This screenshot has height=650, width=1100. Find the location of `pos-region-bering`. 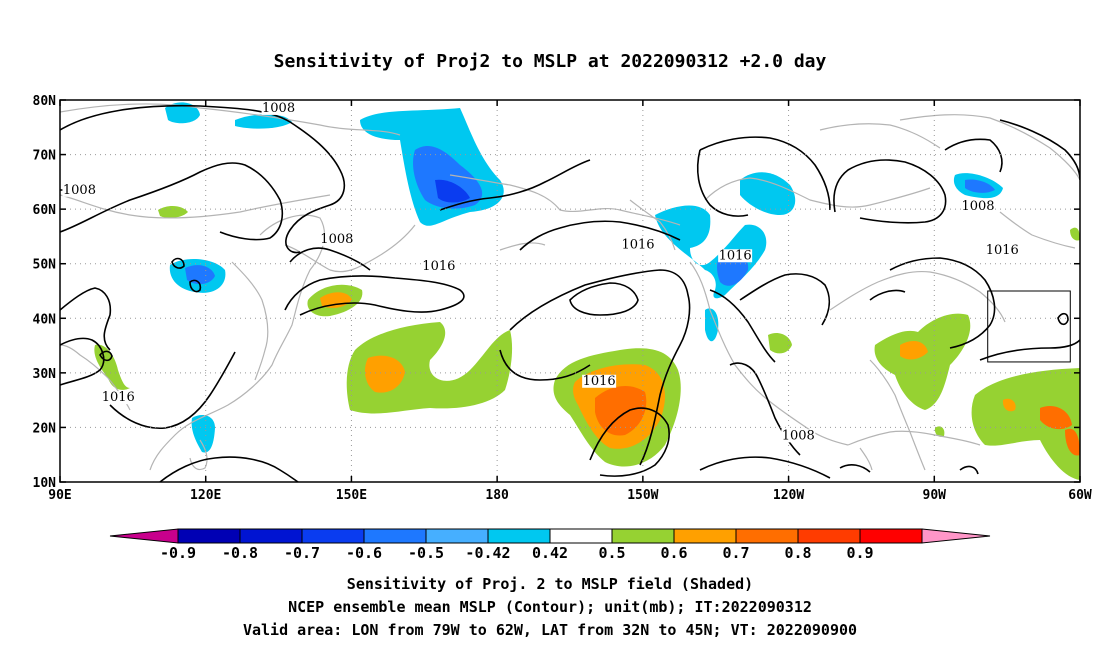

pos-region-bering is located at coordinates (1075, 234).